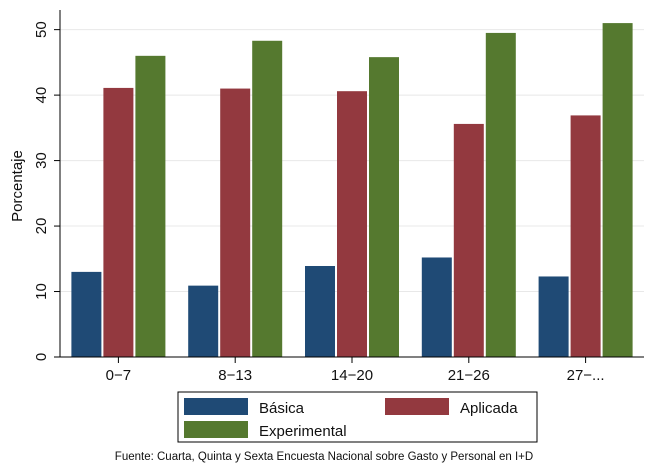 The height and width of the screenshot is (465, 651). I want to click on x-tick-label: 8−13, so click(235, 375).